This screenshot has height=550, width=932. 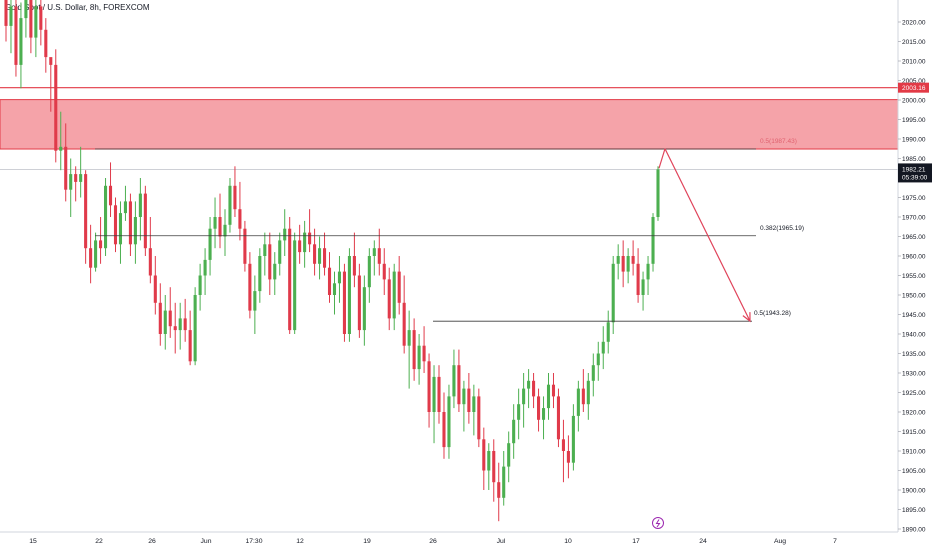 What do you see at coordinates (658, 523) in the screenshot?
I see `event-lightning-icon` at bounding box center [658, 523].